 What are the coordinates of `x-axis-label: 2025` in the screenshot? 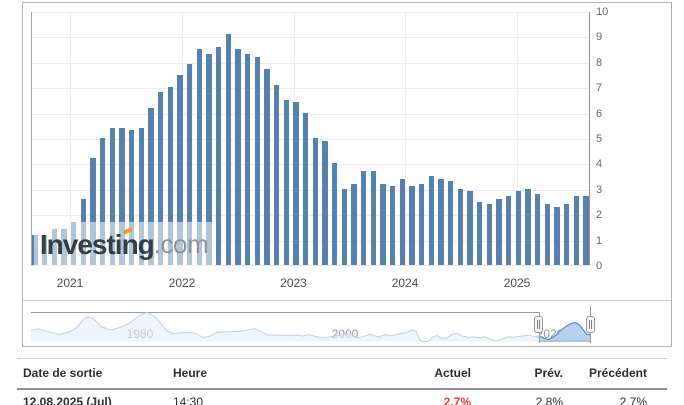 It's located at (517, 283).